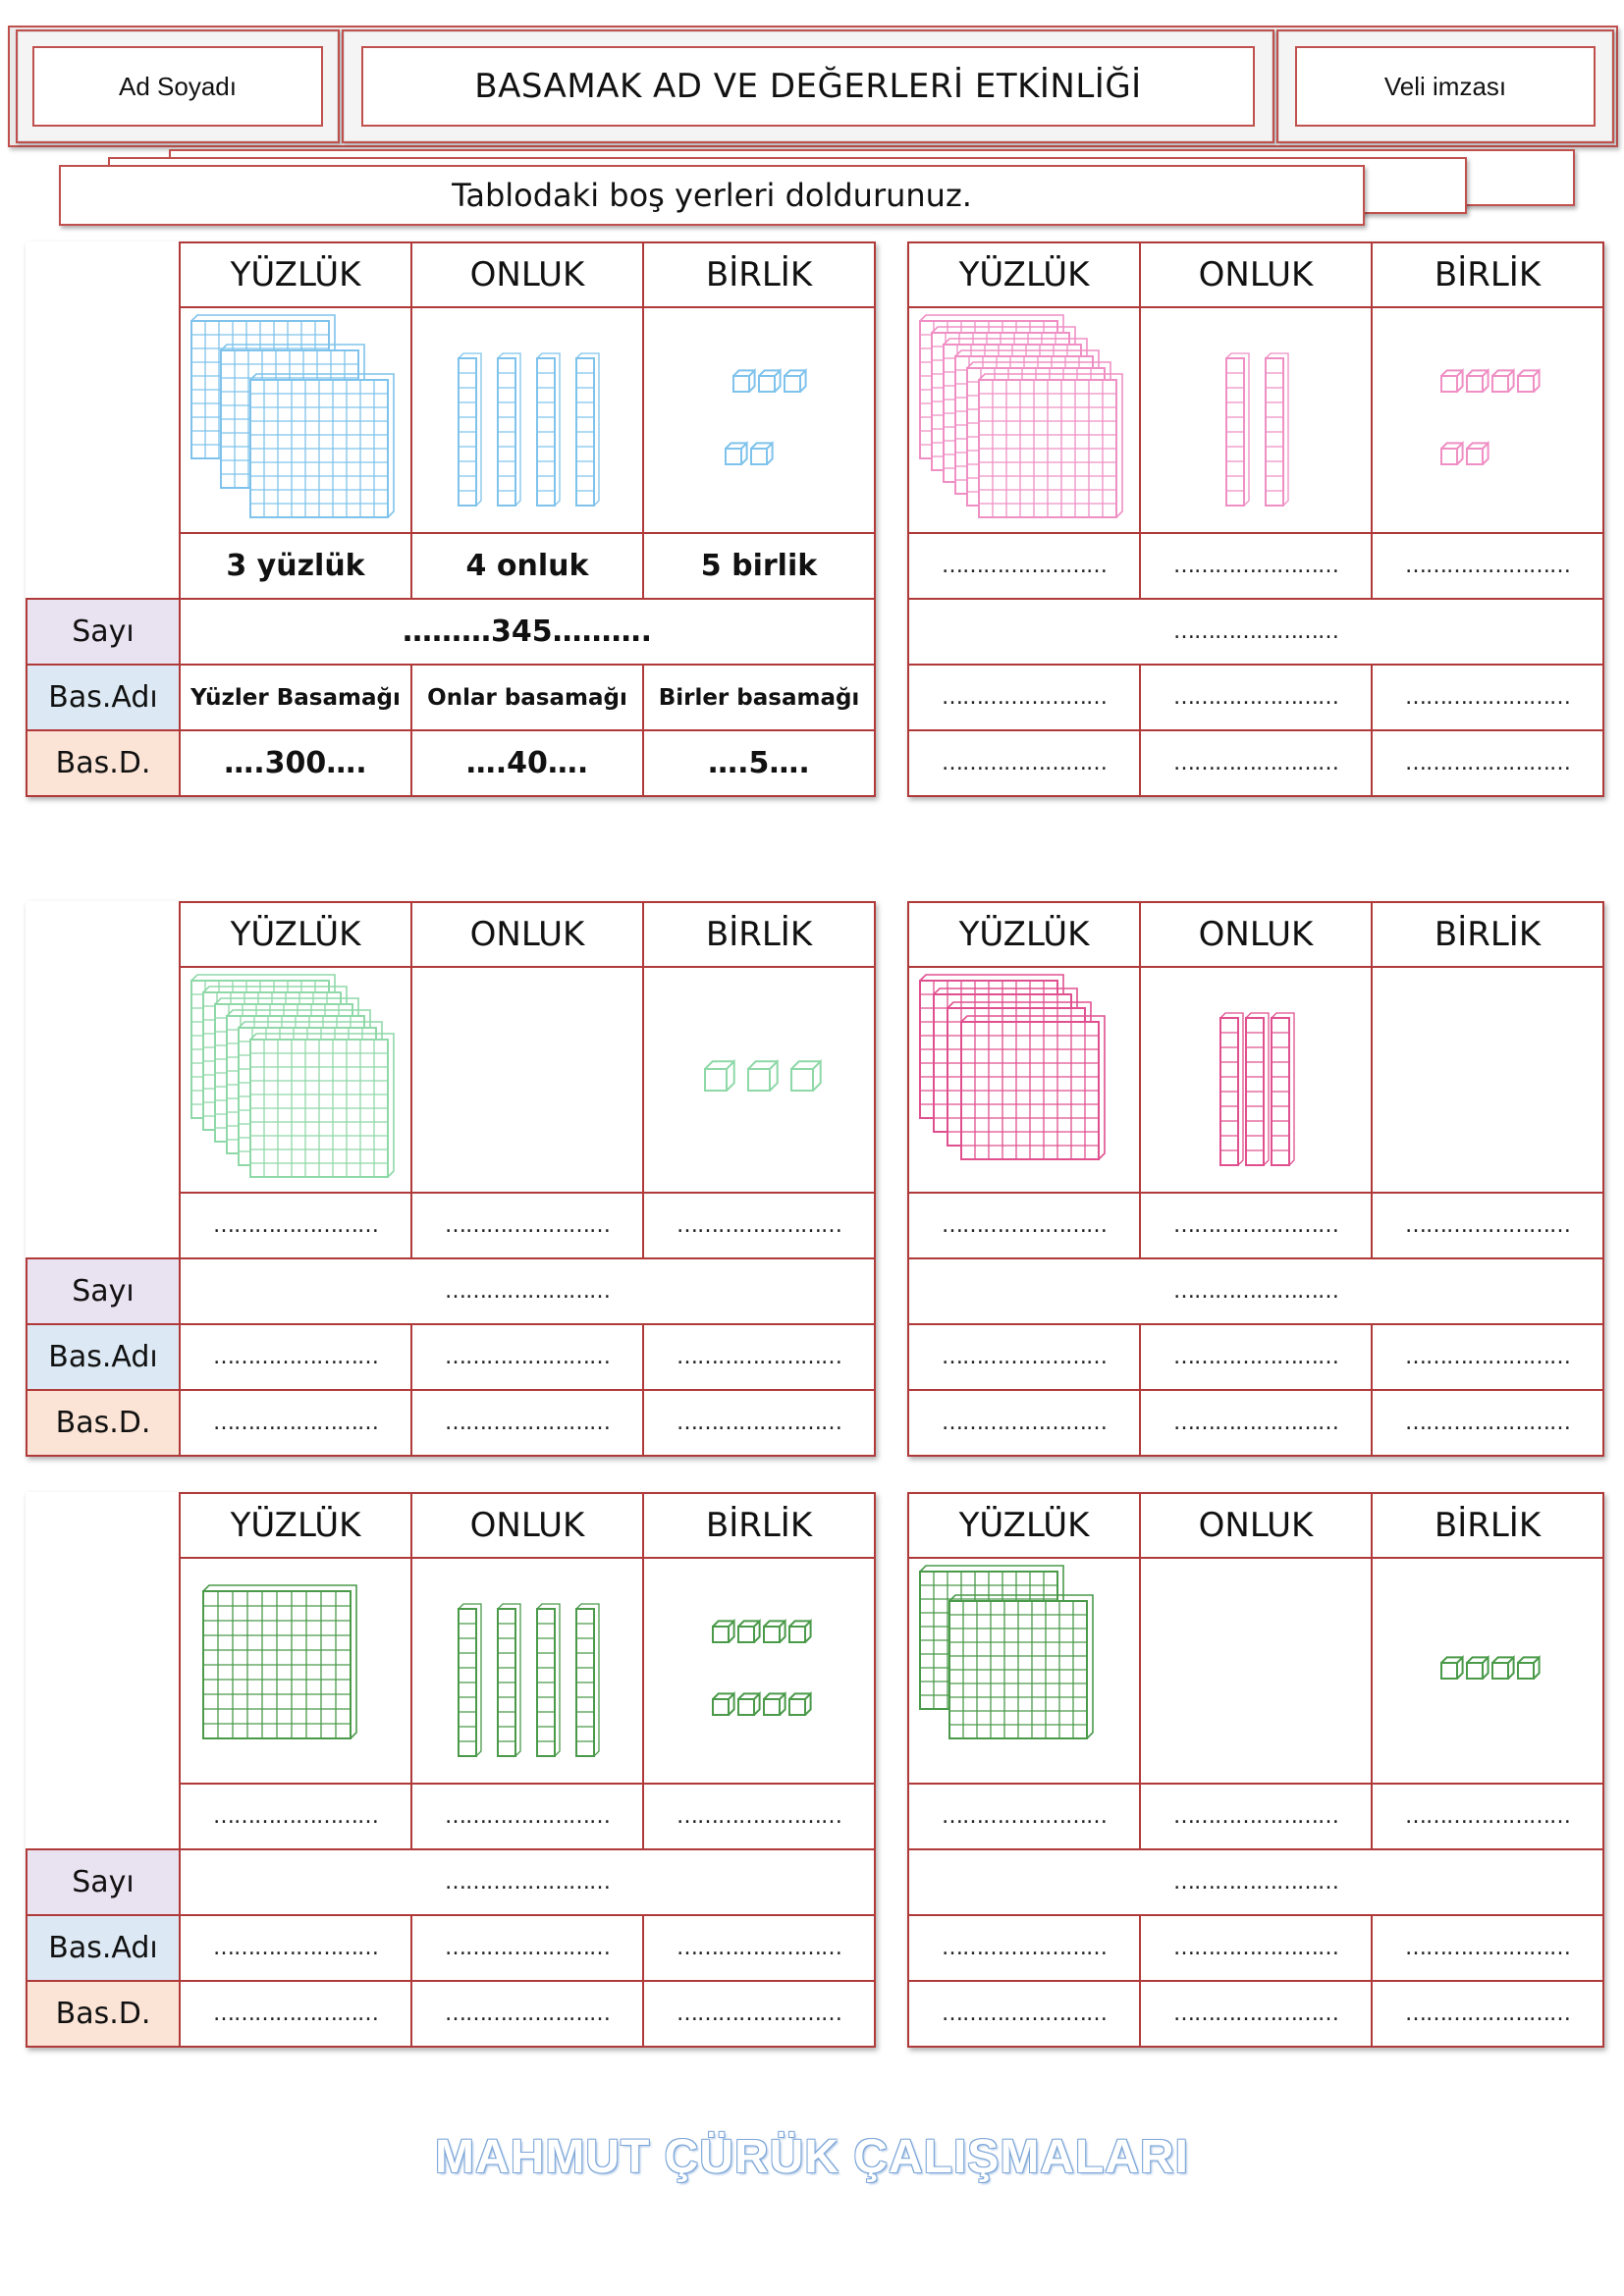  I want to click on place-name-cell: Yüzler Basamağı, so click(295, 697).